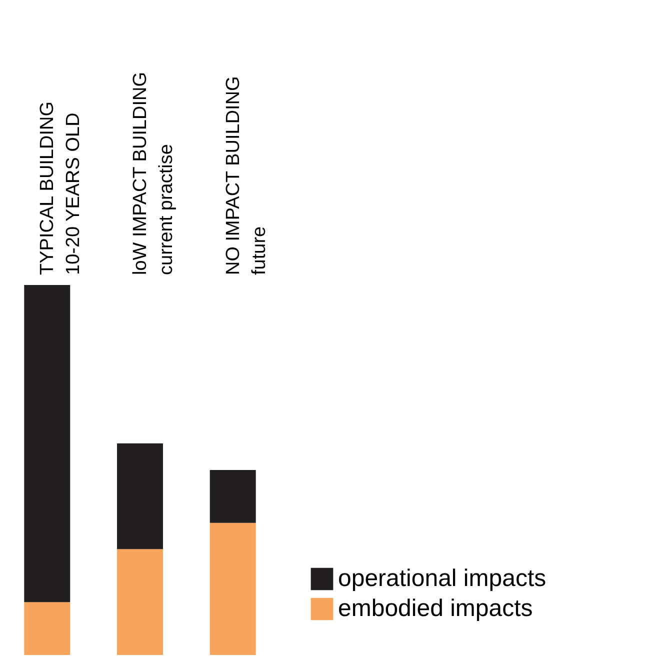  What do you see at coordinates (442, 578) in the screenshot?
I see `legend-label: operational impacts` at bounding box center [442, 578].